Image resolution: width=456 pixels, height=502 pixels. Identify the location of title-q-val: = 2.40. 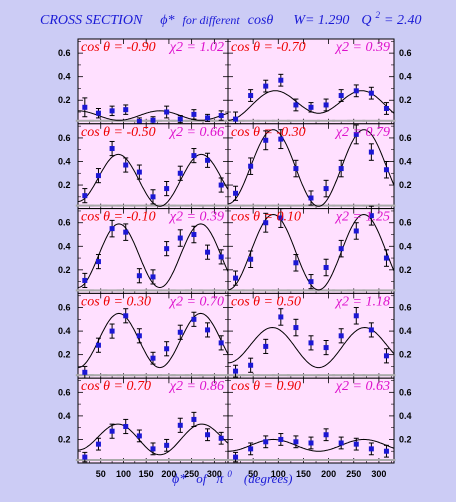
(402, 20).